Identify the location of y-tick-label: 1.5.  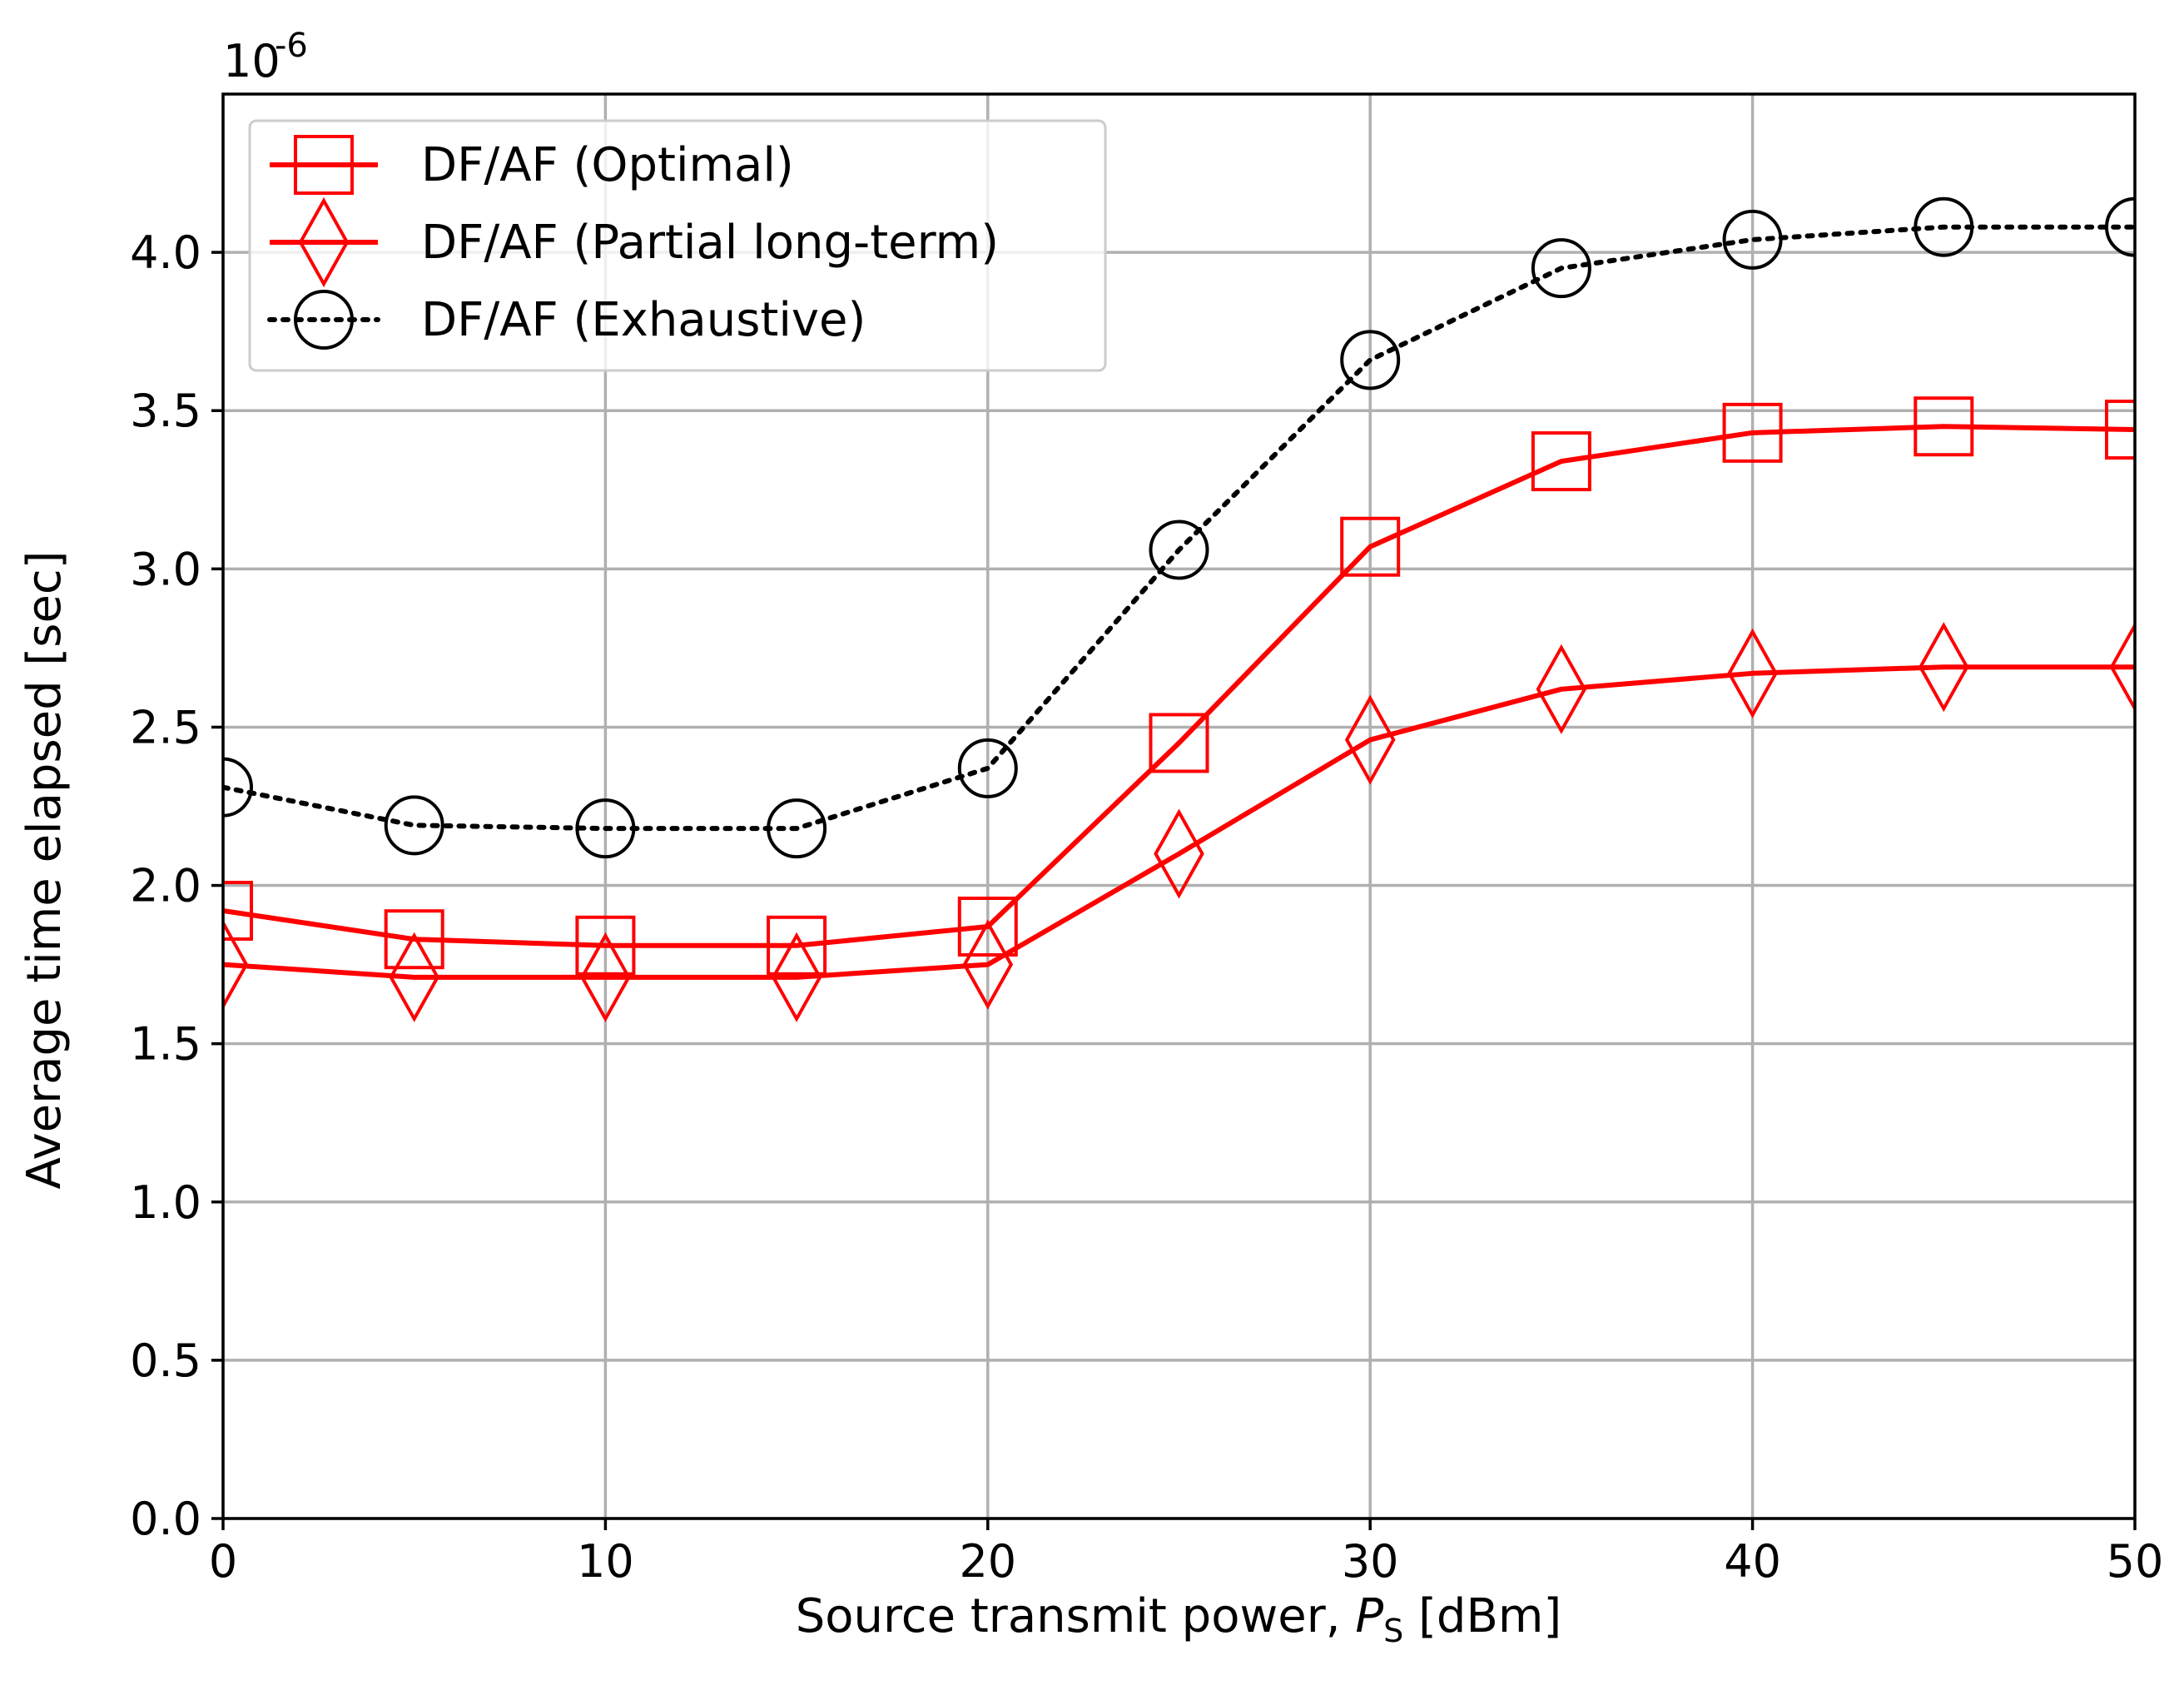
(165, 1044).